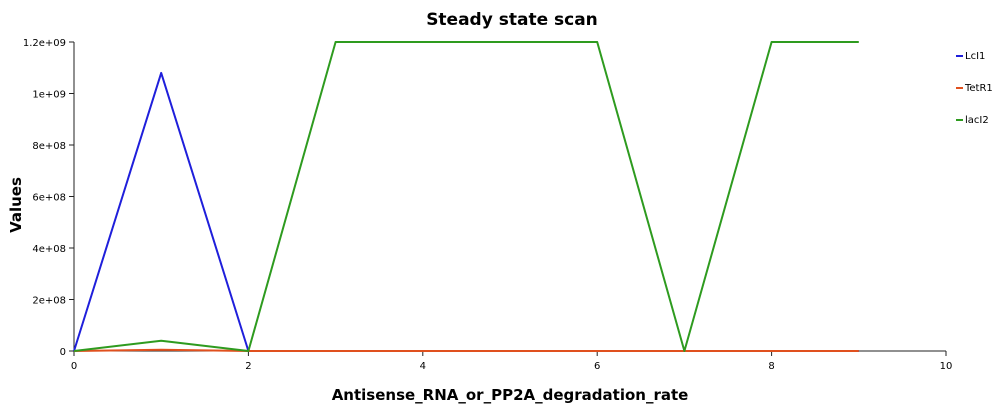  What do you see at coordinates (49, 95) in the screenshot?
I see `y-tick-label: 1e+09` at bounding box center [49, 95].